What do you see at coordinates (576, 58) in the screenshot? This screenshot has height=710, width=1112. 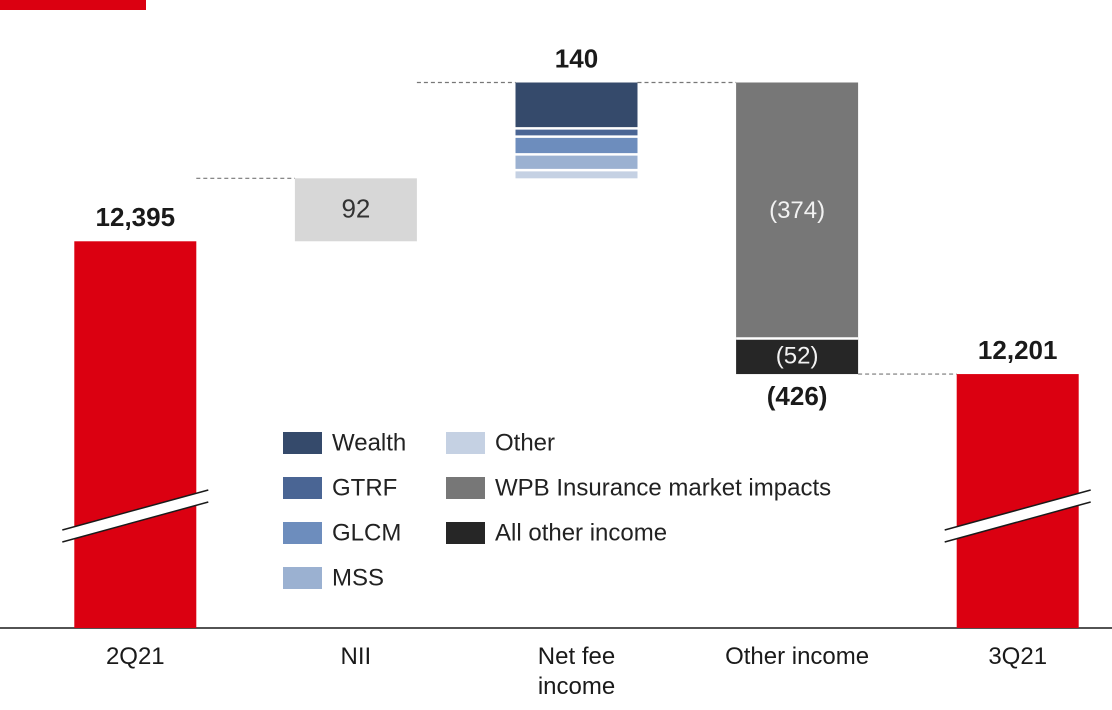 I see `total-label: 140` at bounding box center [576, 58].